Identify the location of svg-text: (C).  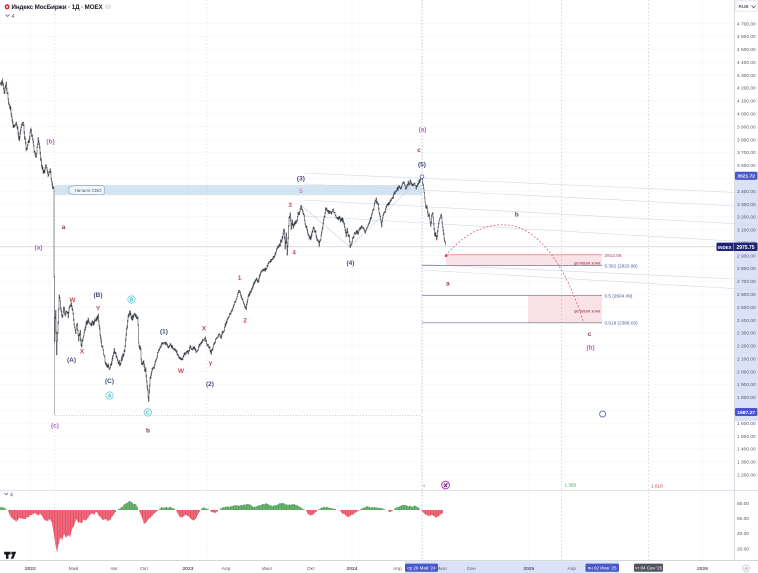
(109, 381).